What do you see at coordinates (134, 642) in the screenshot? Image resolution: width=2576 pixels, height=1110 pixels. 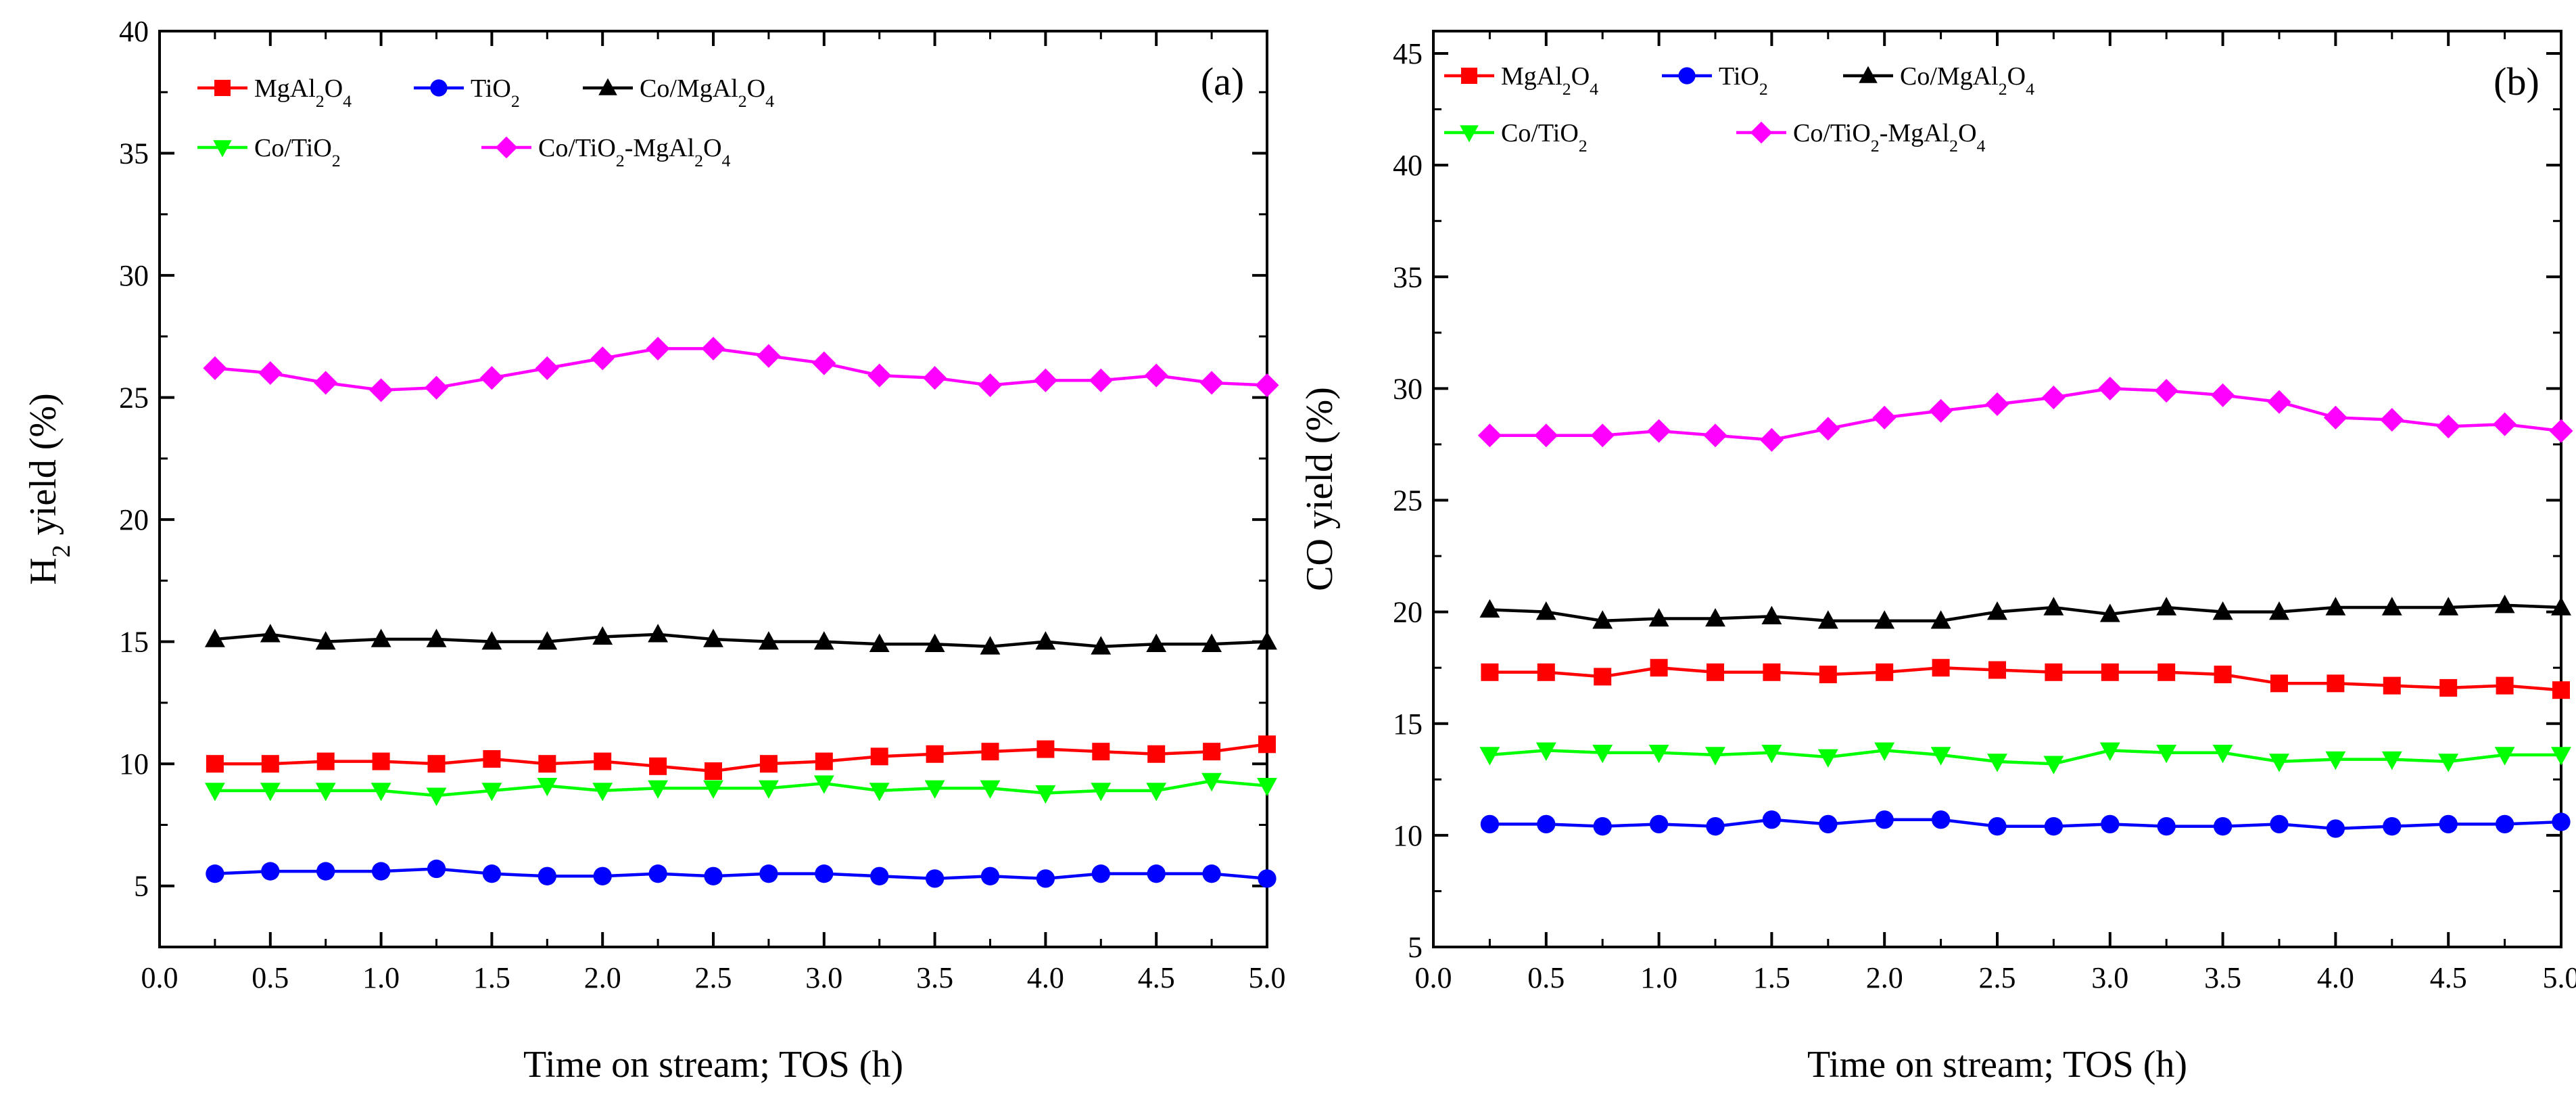 I see `y-tick-label: 15` at bounding box center [134, 642].